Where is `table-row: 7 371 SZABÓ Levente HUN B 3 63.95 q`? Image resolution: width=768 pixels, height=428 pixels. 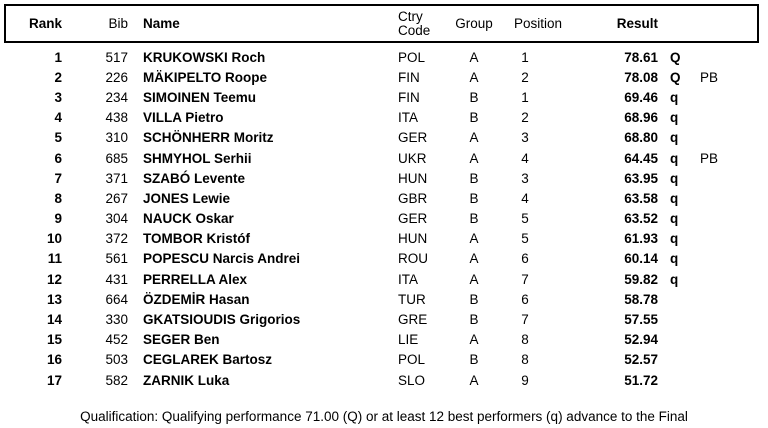 table-row: 7 371 SZABÓ Levente HUN B 3 63.95 q is located at coordinates (384, 178).